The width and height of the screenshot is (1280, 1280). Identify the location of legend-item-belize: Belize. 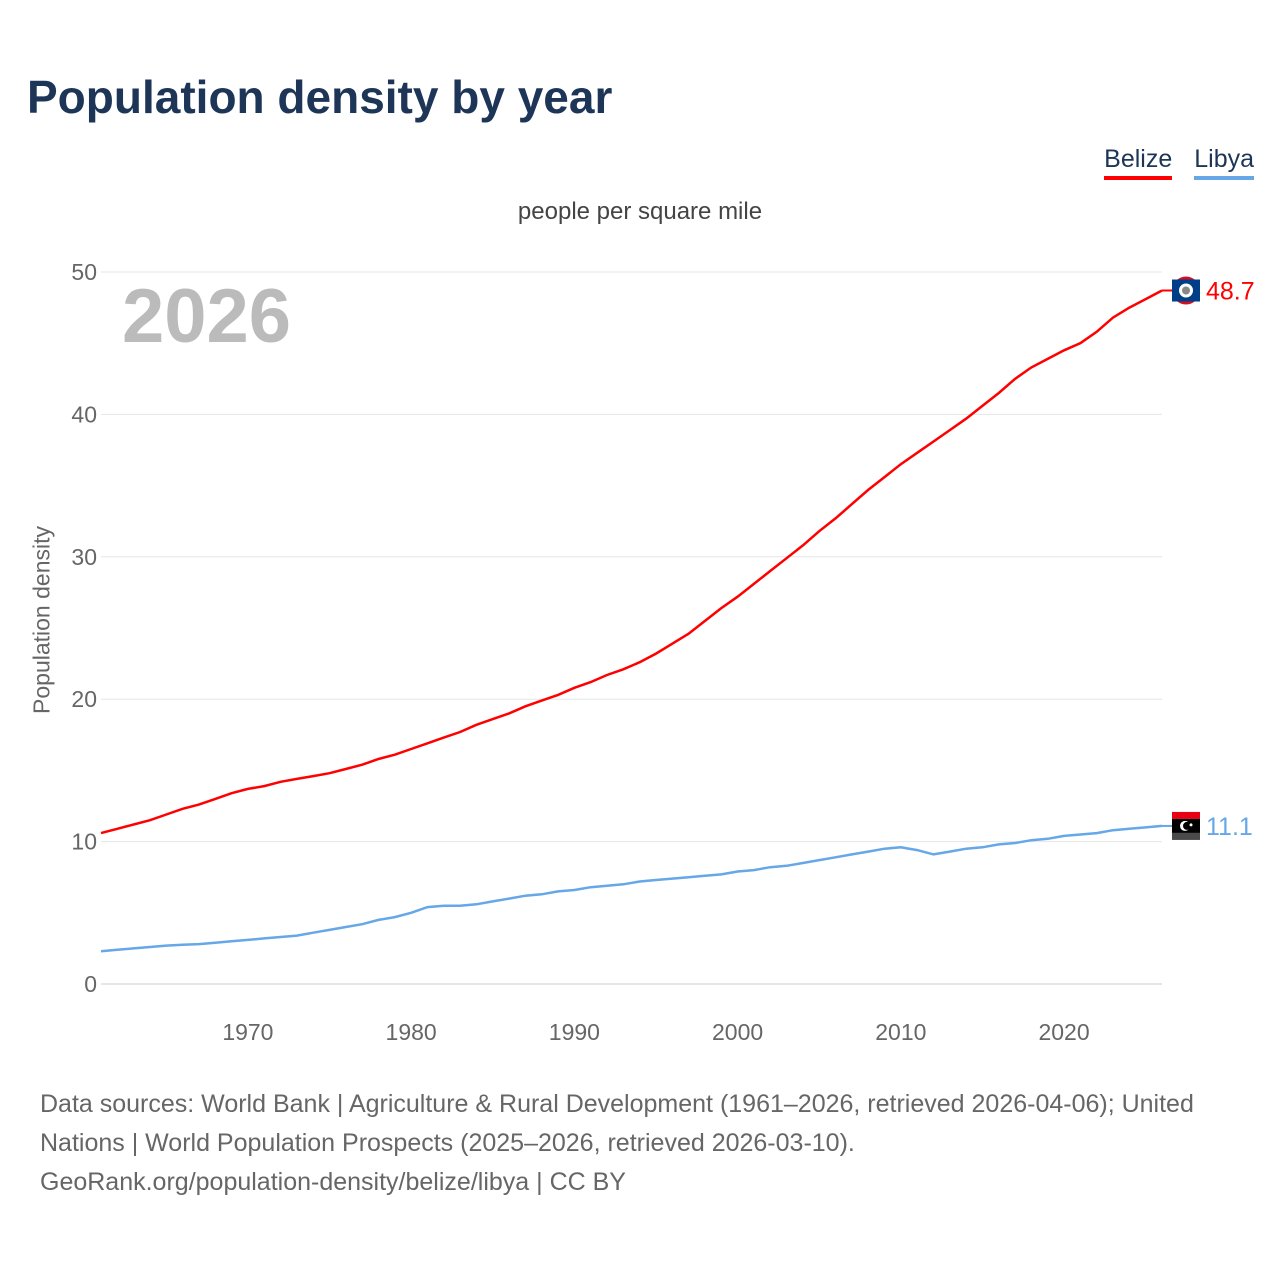
(1138, 162).